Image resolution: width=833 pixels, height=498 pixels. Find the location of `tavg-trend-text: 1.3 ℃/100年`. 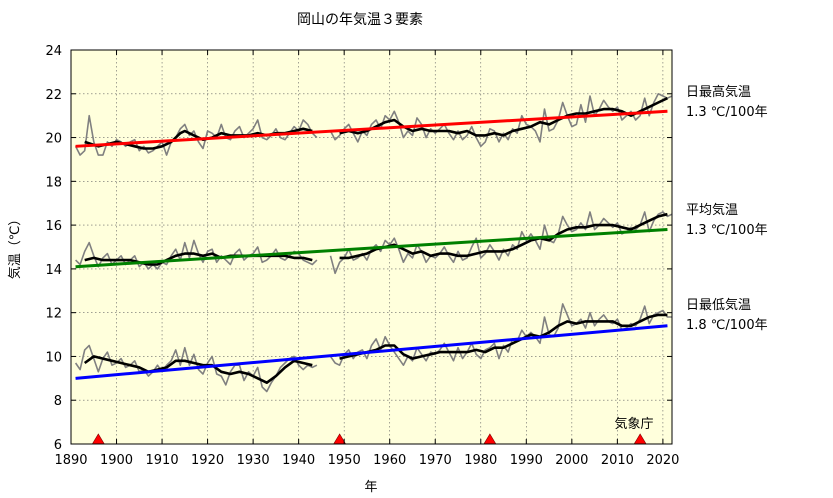

tavg-trend-text: 1.3 ℃/100年 is located at coordinates (727, 230).